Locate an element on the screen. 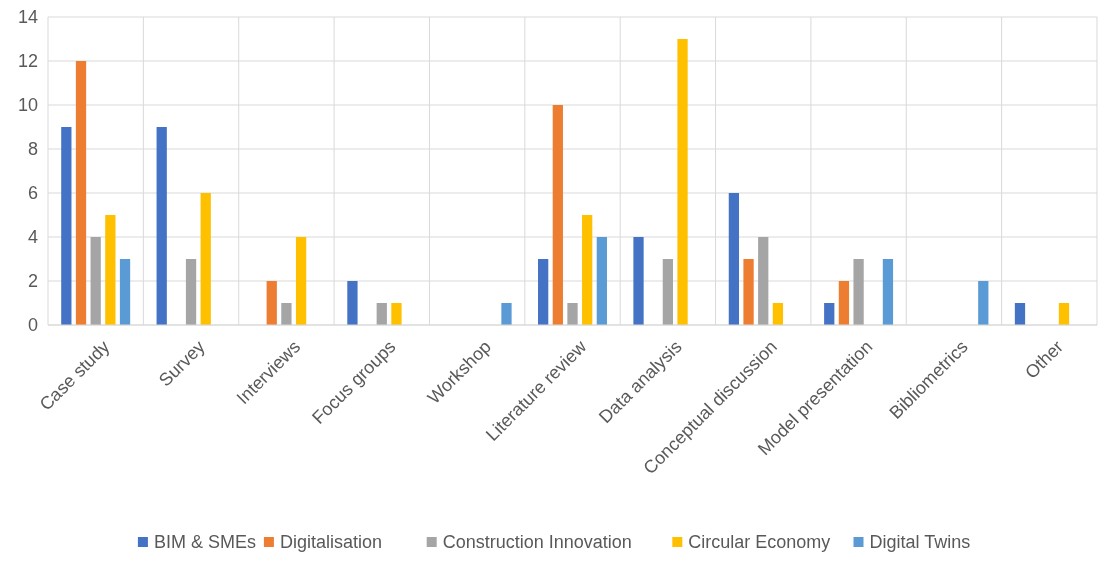 The image size is (1105, 563). legend-label: Circular Economy is located at coordinates (759, 542).